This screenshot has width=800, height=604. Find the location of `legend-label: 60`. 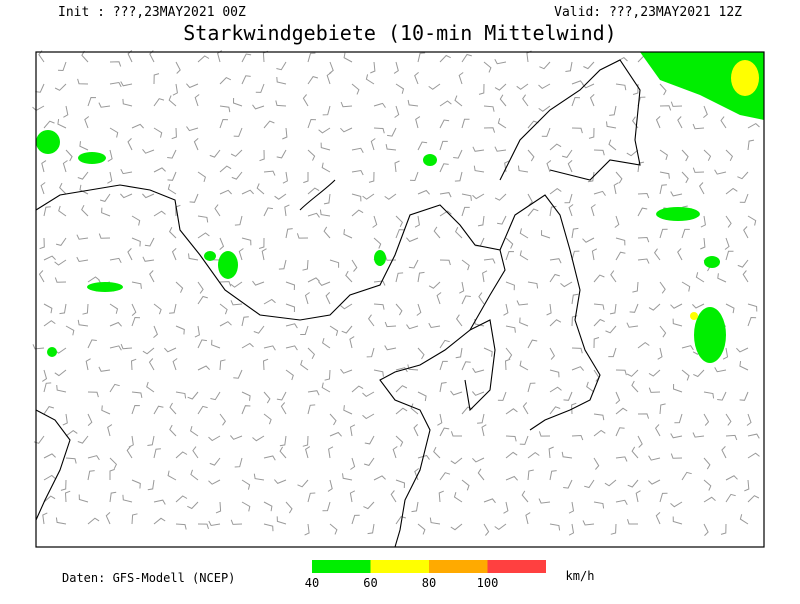

legend-label: 60 is located at coordinates (370, 583).